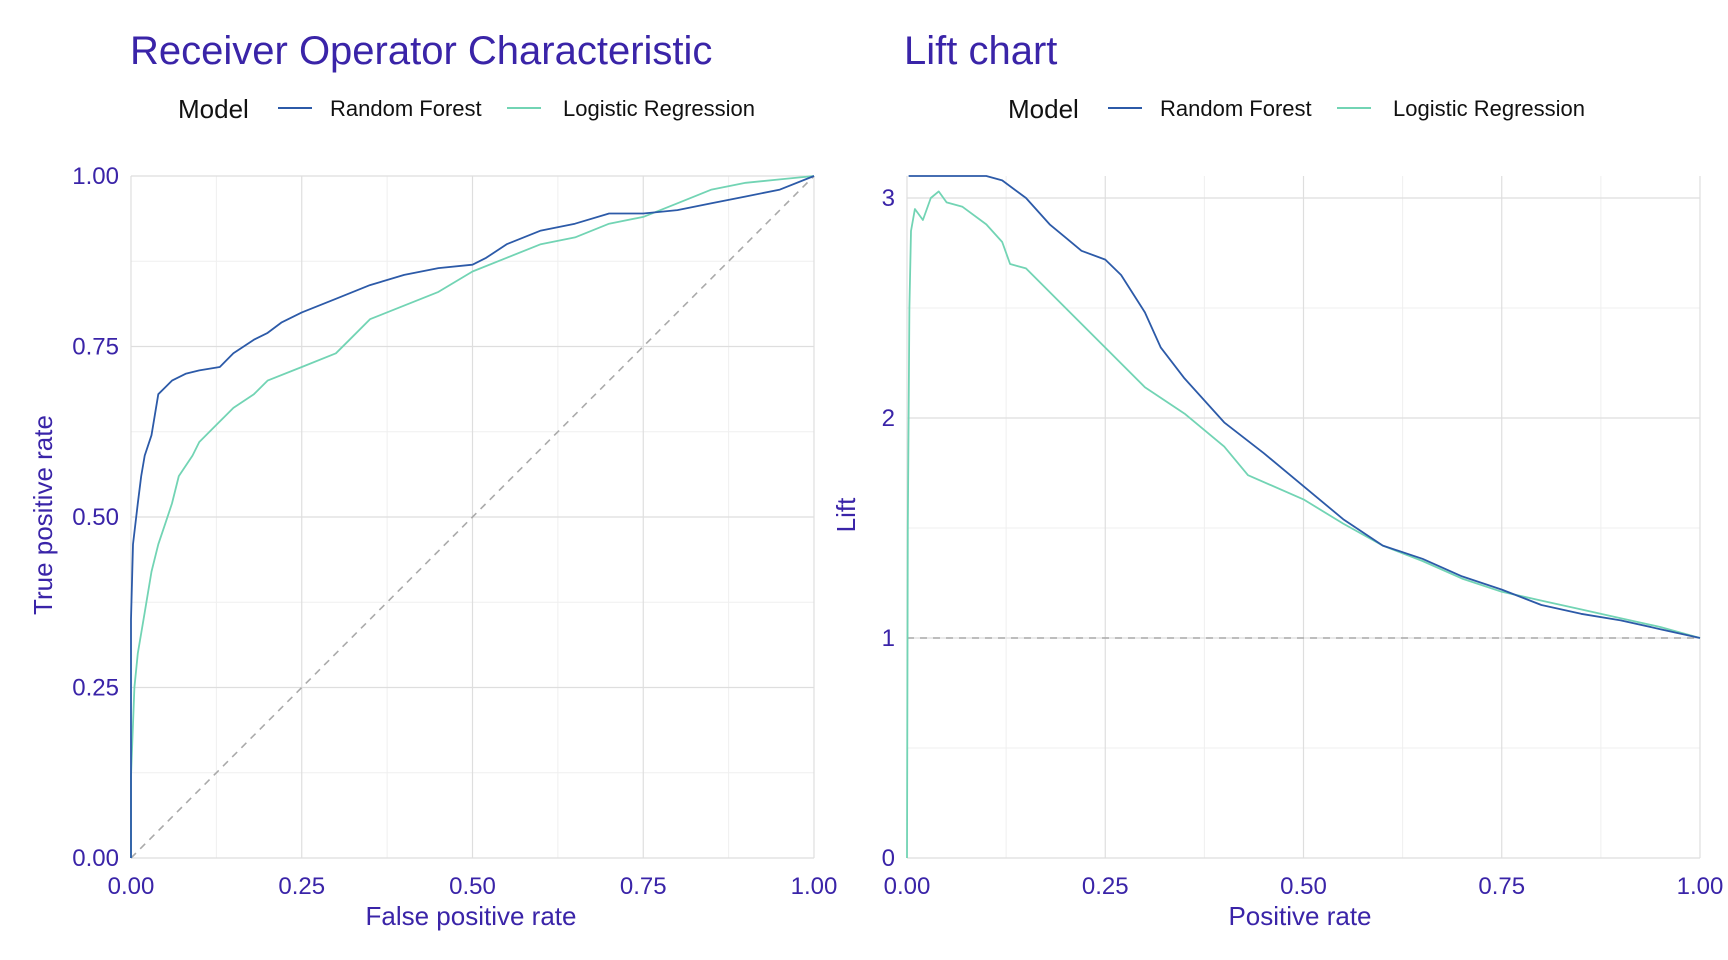 This screenshot has width=1728, height=960. What do you see at coordinates (95, 176) in the screenshot?
I see `roc-y-tick-label: 1.00` at bounding box center [95, 176].